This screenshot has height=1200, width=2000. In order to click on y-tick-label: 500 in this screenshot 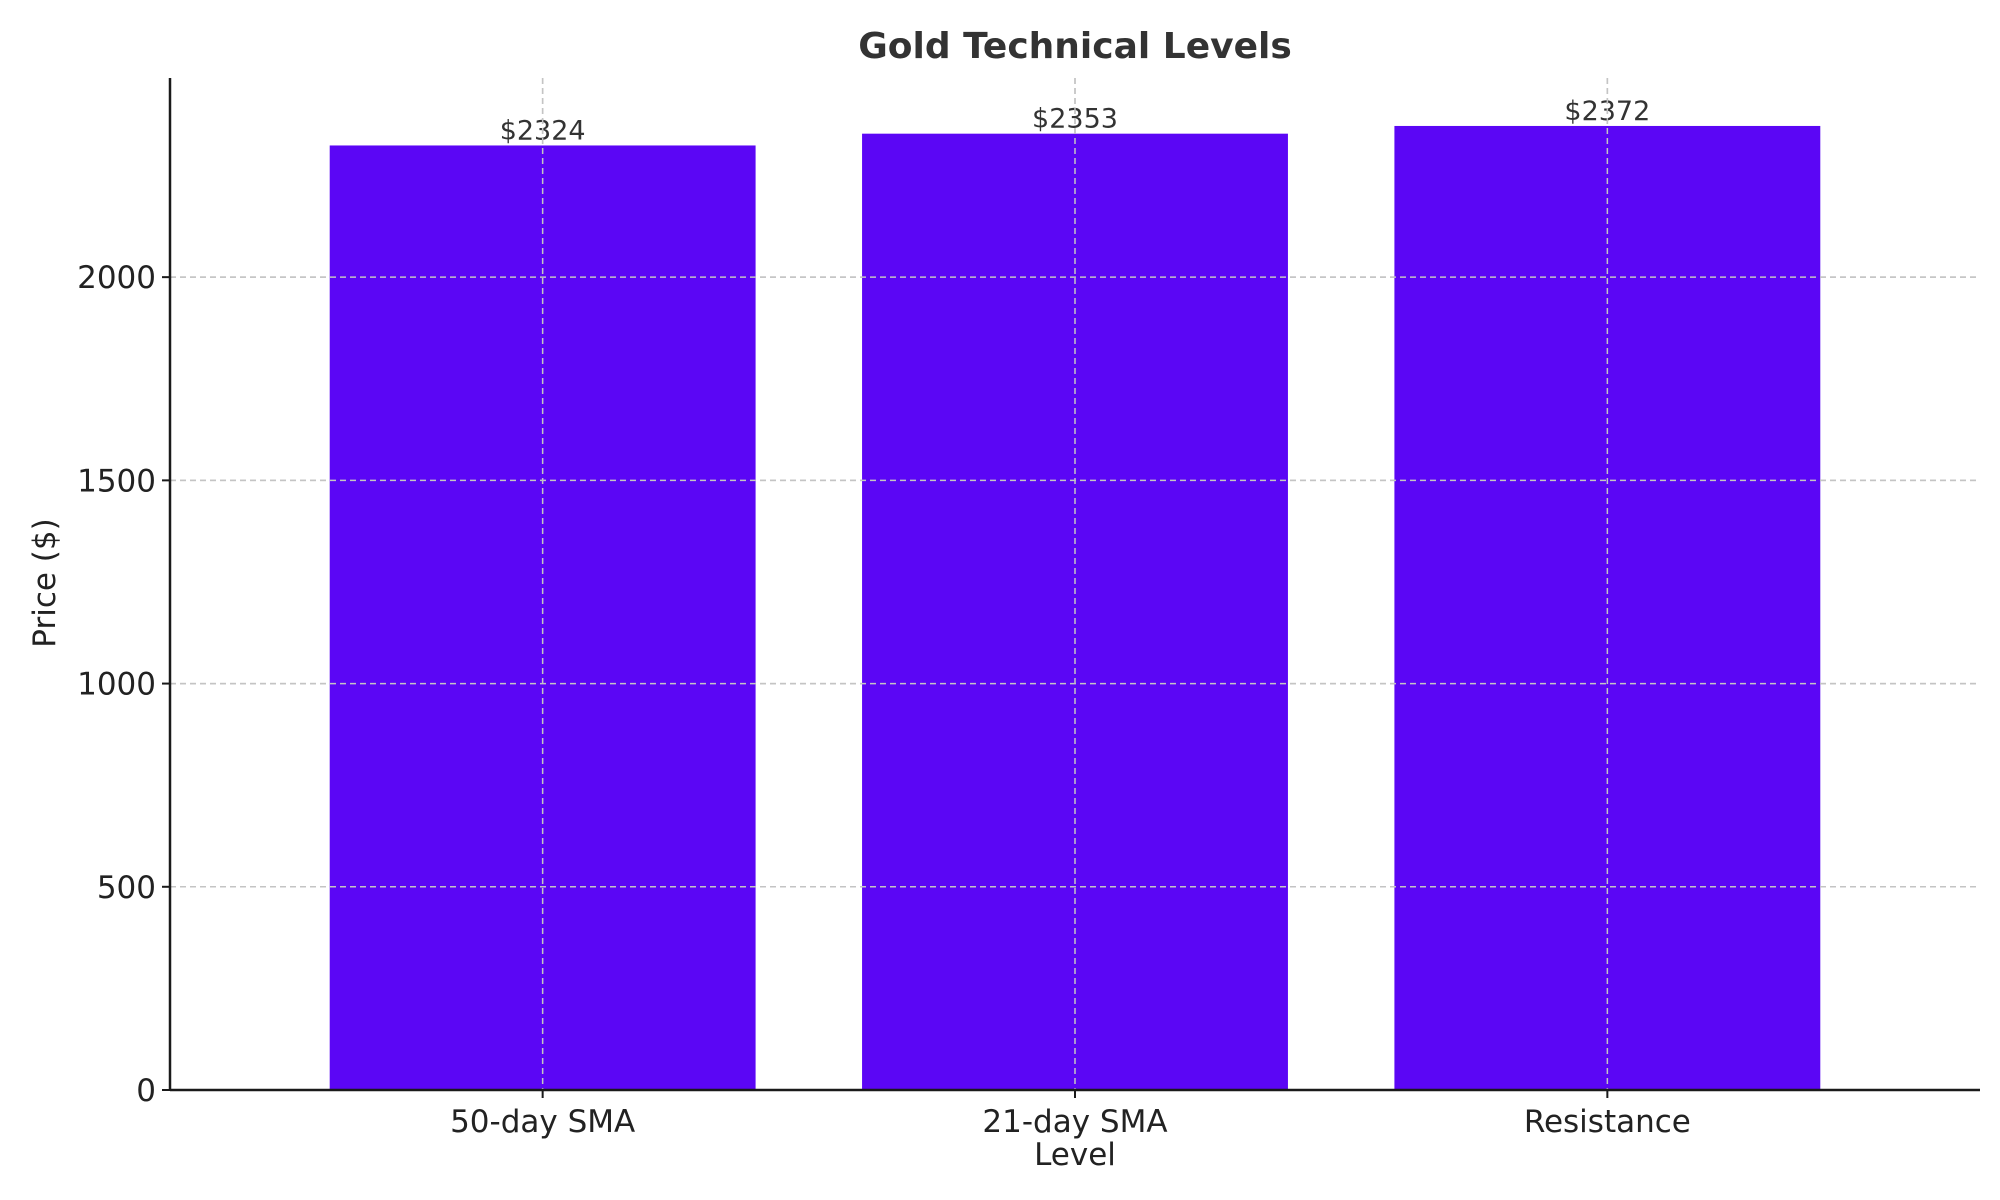, I will do `click(126, 888)`.